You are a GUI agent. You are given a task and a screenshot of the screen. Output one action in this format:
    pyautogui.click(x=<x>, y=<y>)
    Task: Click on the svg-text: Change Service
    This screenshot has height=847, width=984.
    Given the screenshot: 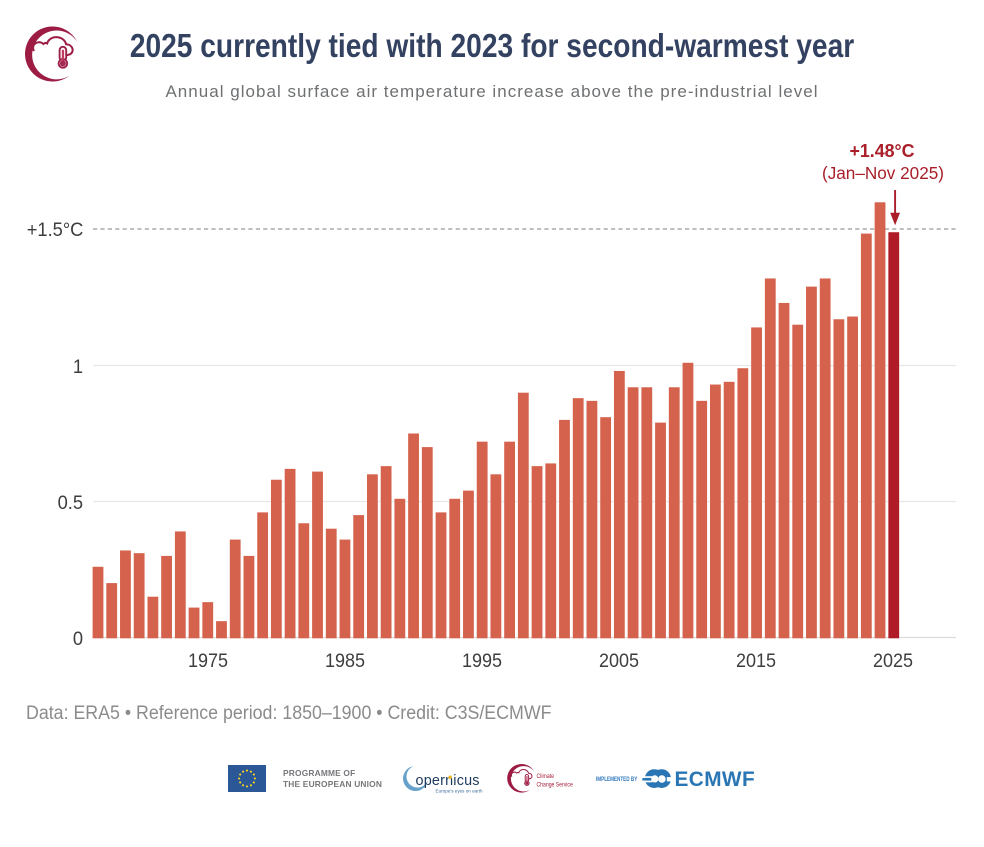 What is the action you would take?
    pyautogui.click(x=555, y=785)
    